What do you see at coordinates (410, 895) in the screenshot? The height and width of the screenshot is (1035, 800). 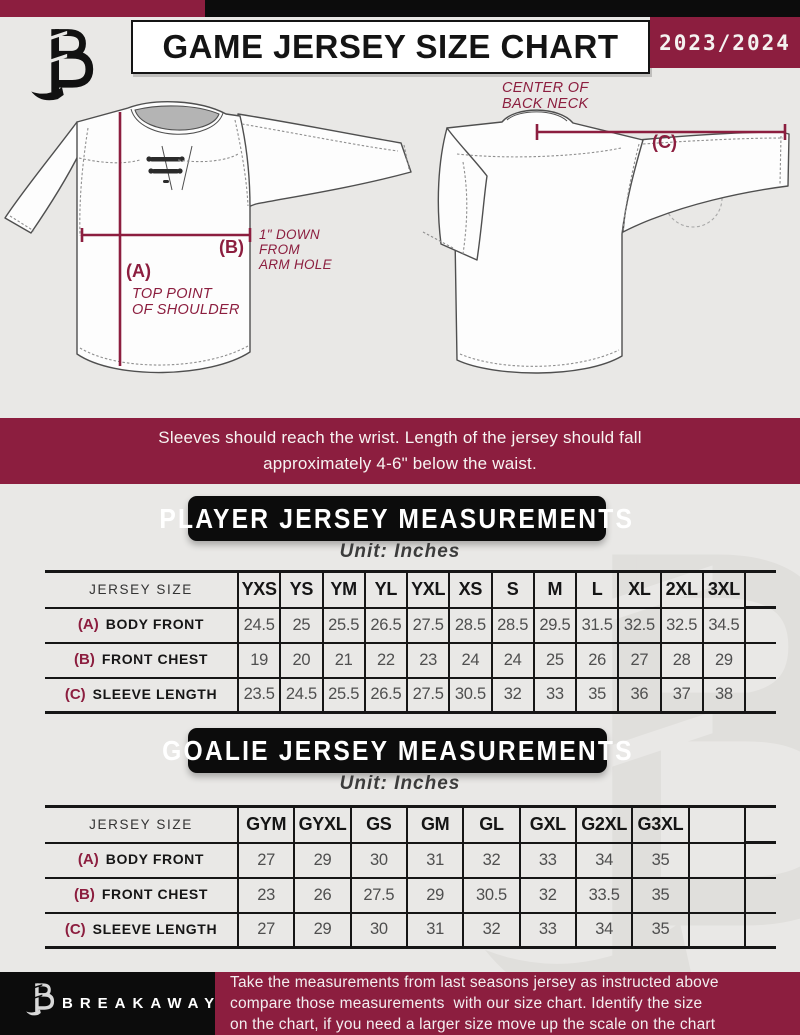 I see `table-row: (B) FRONT CHEST 23 26 27.5 29 30.5 32 33.5 35` at bounding box center [410, 895].